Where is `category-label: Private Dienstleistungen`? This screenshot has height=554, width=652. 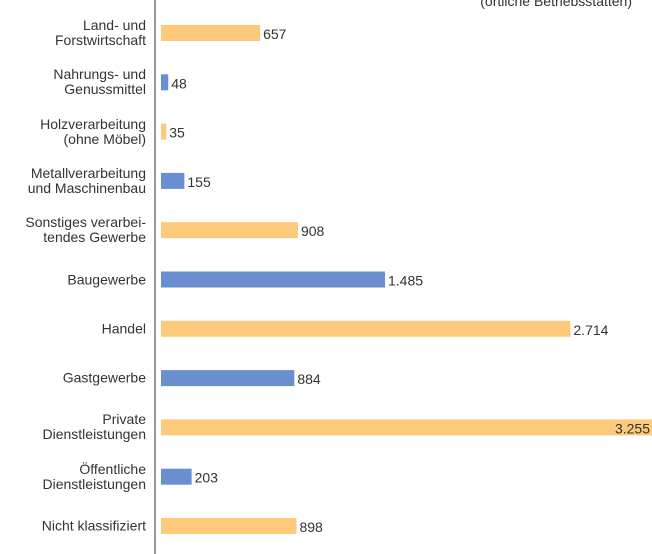
category-label: Private Dienstleistungen is located at coordinates (94, 427).